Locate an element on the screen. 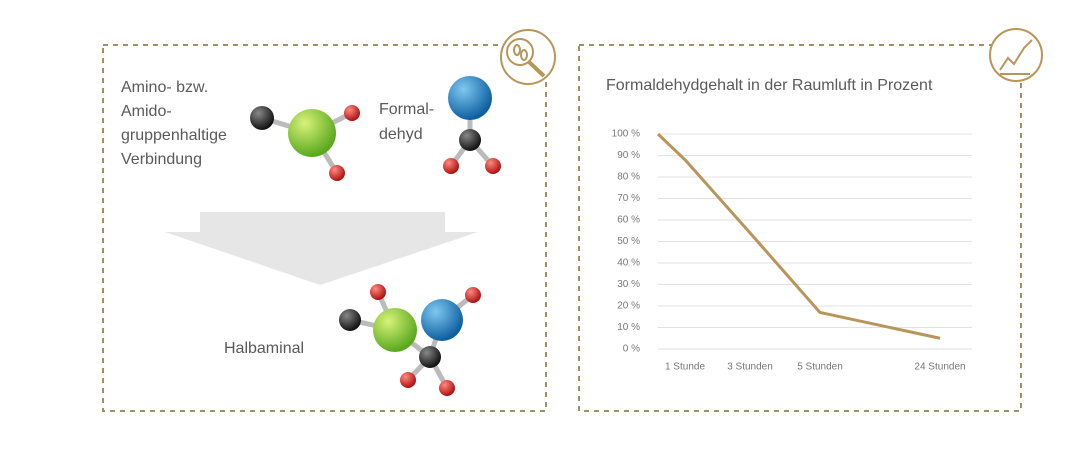 The image size is (1080, 462). y-tick-label: 50 % is located at coordinates (628, 241).